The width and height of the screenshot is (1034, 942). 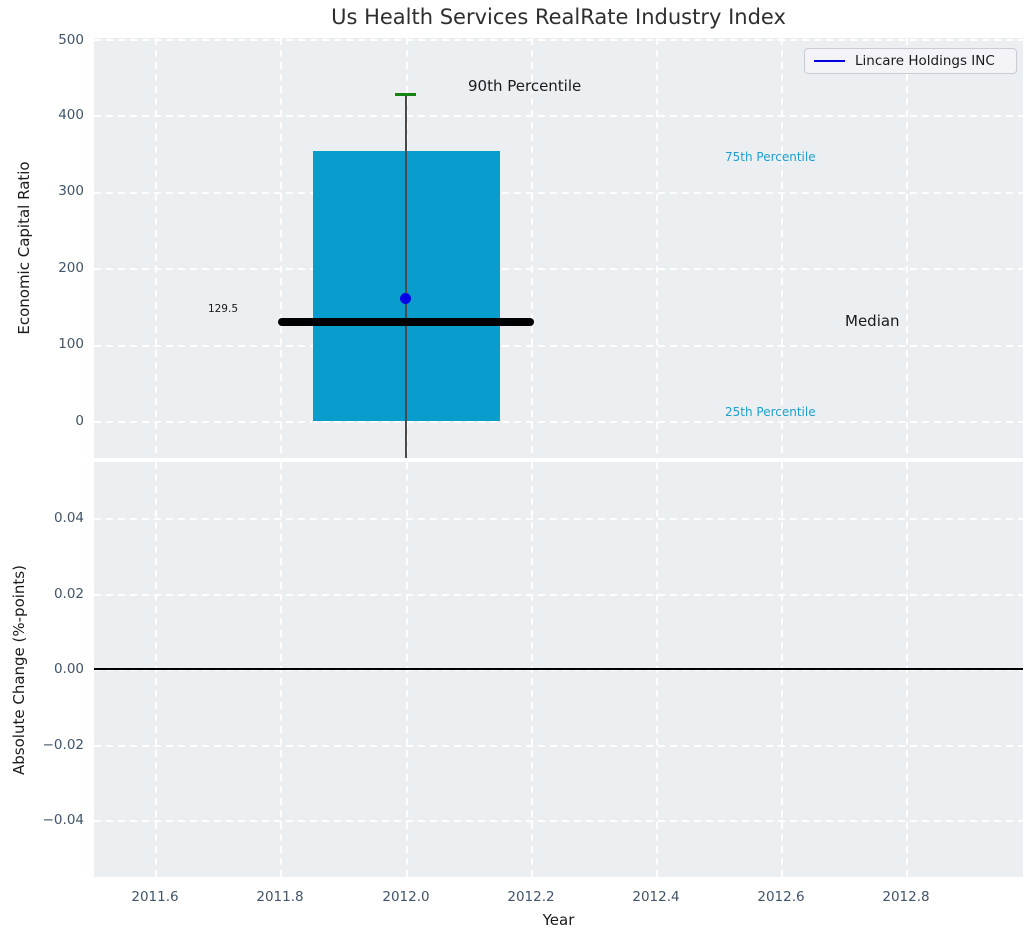 I want to click on annotation-75th-percentile: 75th Percentile, so click(x=770, y=157).